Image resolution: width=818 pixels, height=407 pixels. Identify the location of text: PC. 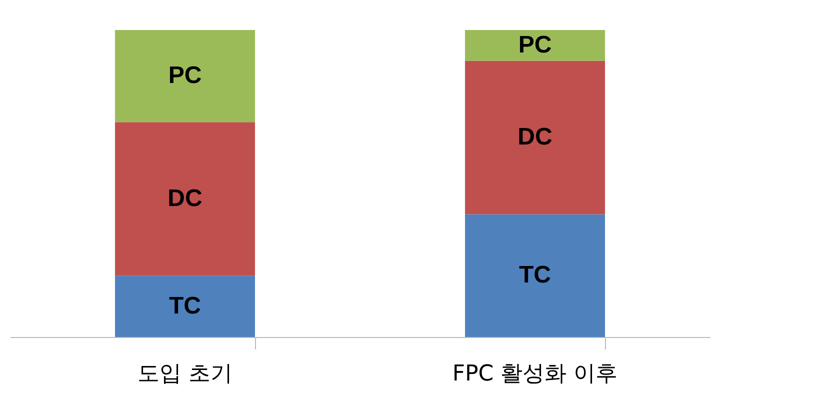
(185, 76).